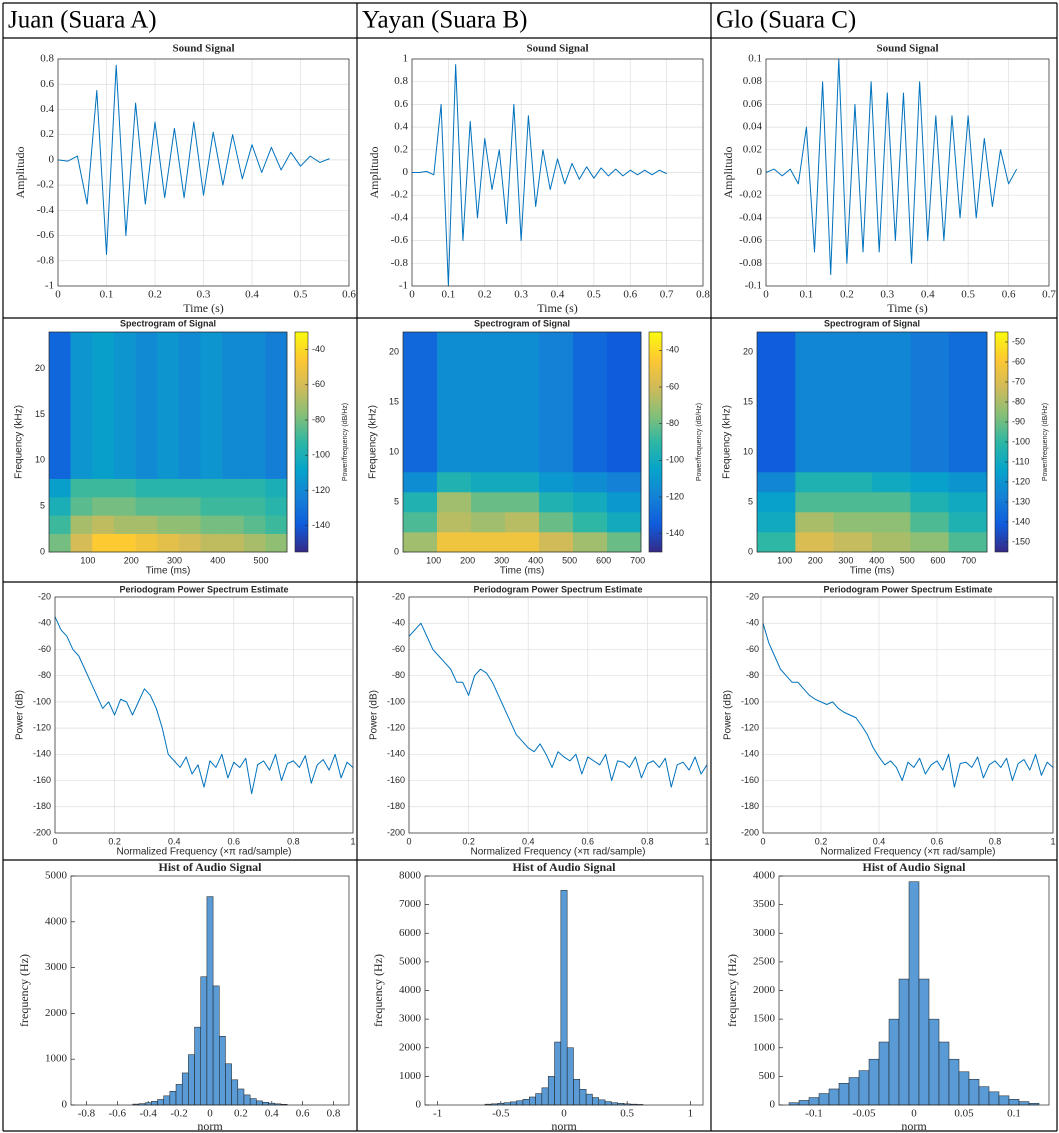  I want to click on y-tick-label: 0.1, so click(755, 59).